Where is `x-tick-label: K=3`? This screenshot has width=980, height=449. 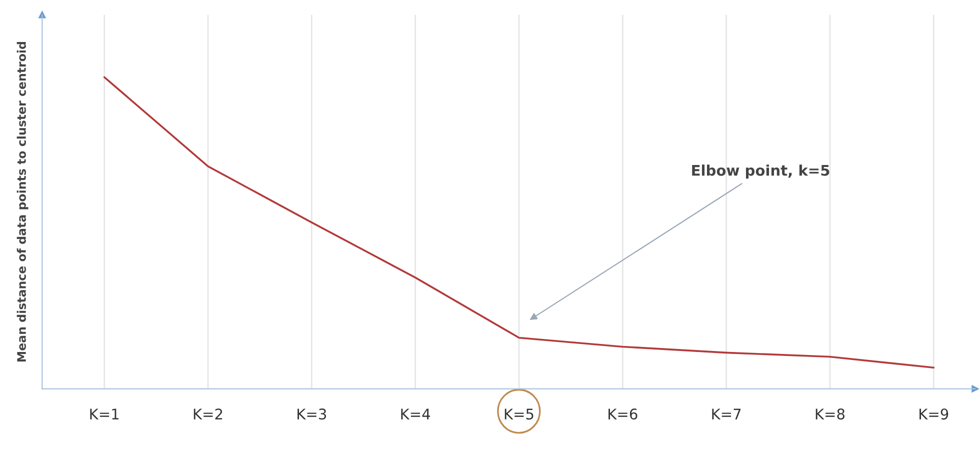 x-tick-label: K=3 is located at coordinates (312, 414).